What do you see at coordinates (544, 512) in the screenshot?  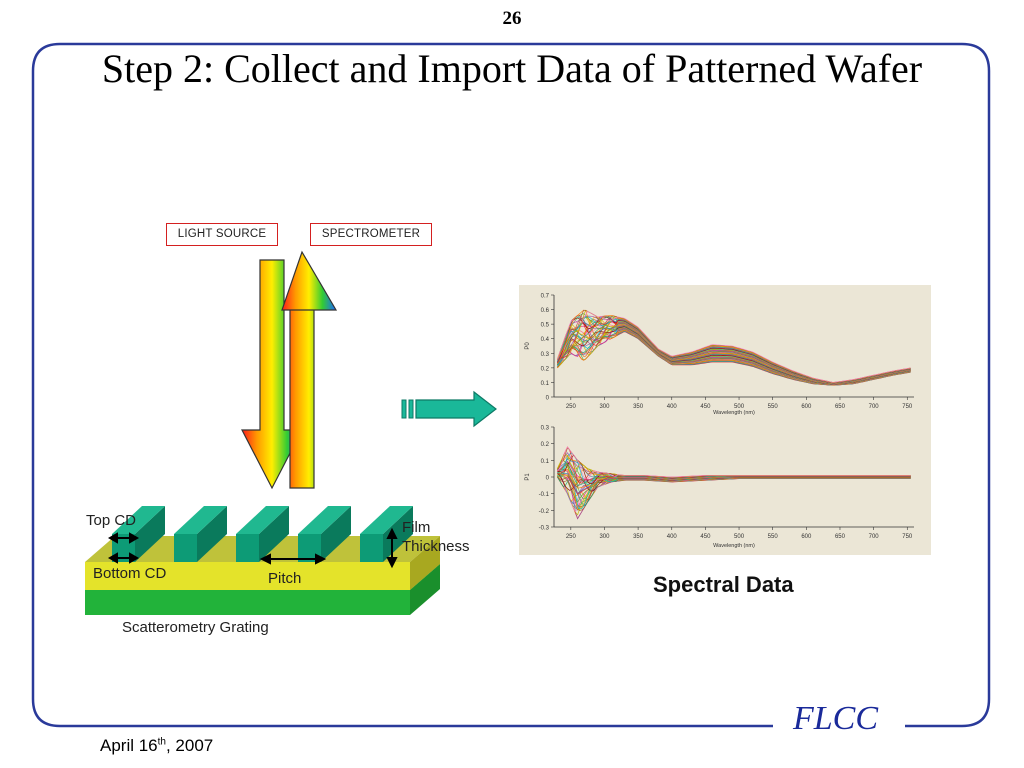 I see `chart-y-tick-label: -0.2` at bounding box center [544, 512].